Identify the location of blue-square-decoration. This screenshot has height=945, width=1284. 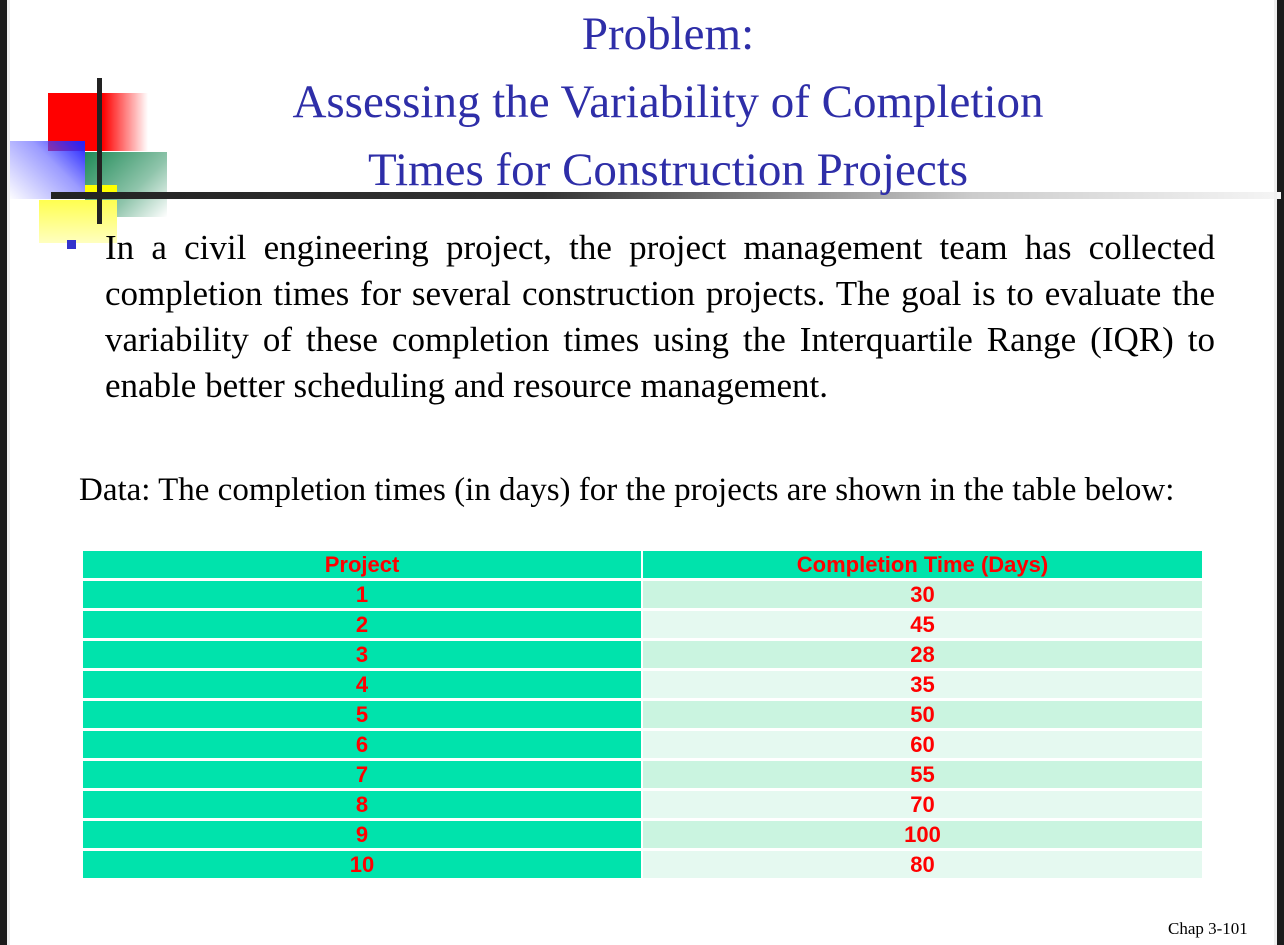
(46, 170).